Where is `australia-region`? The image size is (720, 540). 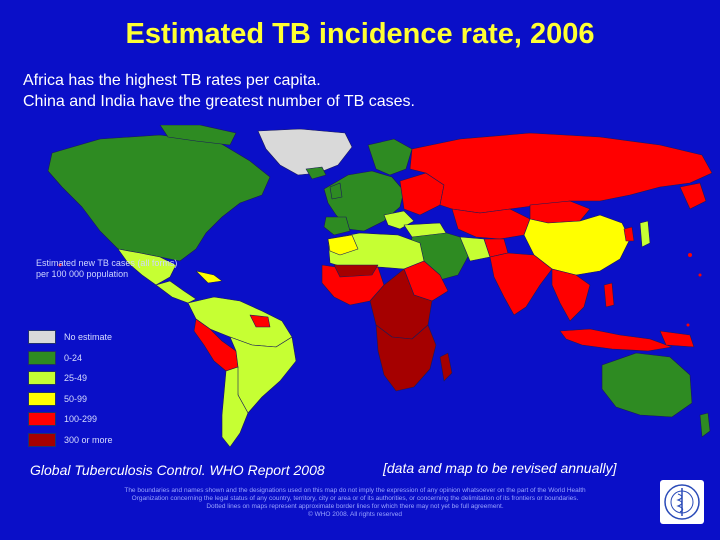 australia-region is located at coordinates (647, 385).